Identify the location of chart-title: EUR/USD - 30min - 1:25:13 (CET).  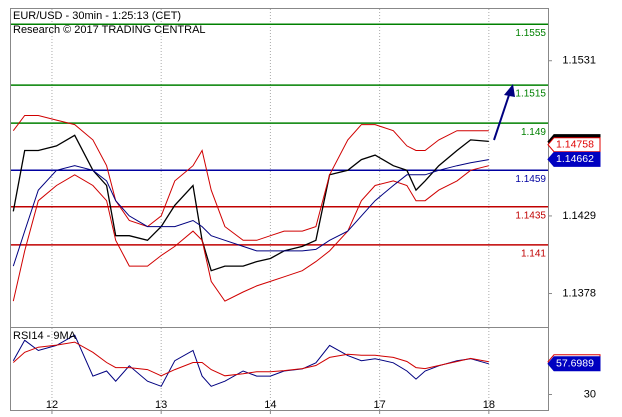
(97, 16).